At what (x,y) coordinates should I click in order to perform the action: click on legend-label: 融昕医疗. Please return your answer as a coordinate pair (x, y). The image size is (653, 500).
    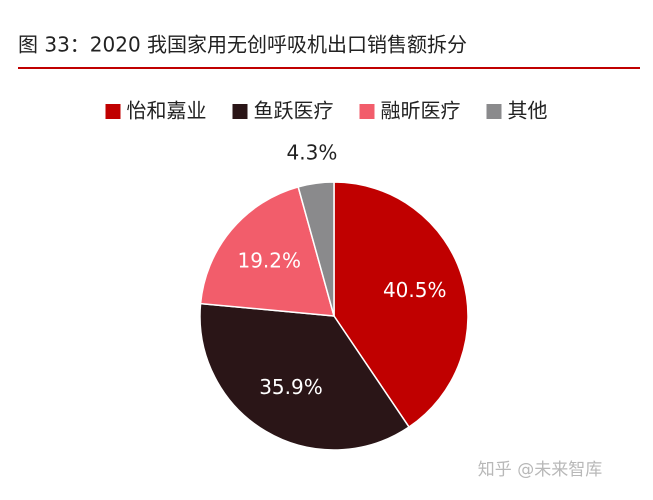
    Looking at the image, I should click on (421, 111).